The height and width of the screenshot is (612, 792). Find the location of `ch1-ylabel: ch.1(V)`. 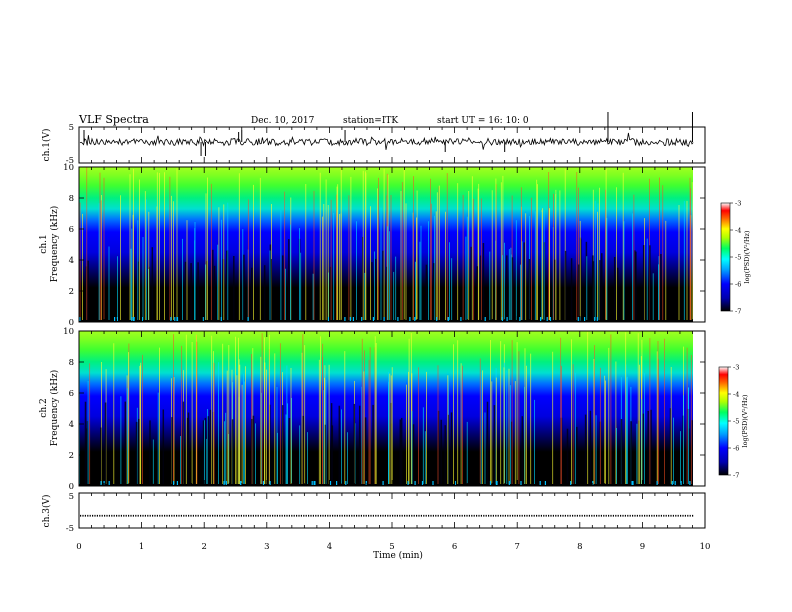

ch1-ylabel: ch.1(V) is located at coordinates (46, 145).